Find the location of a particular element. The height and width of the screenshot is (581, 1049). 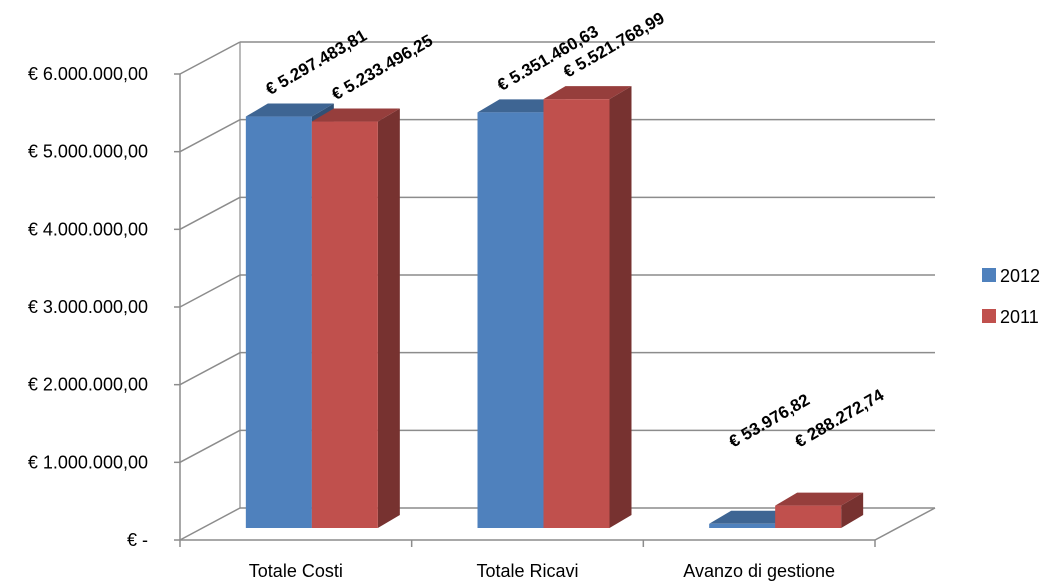

y-tick-label: € 1.000.000,00 is located at coordinates (88, 462).